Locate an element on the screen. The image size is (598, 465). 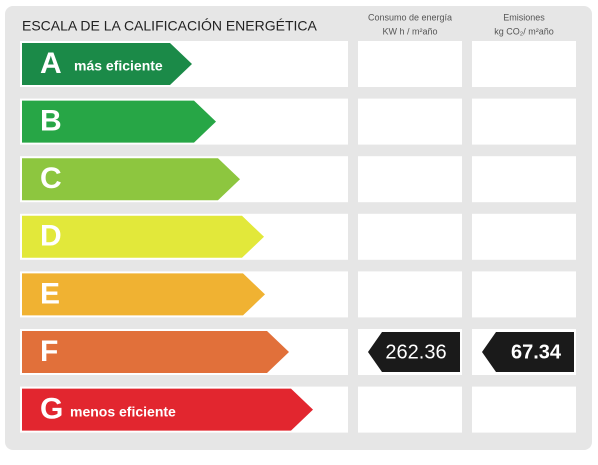
column-unit: KW h / m²año is located at coordinates (409, 31).